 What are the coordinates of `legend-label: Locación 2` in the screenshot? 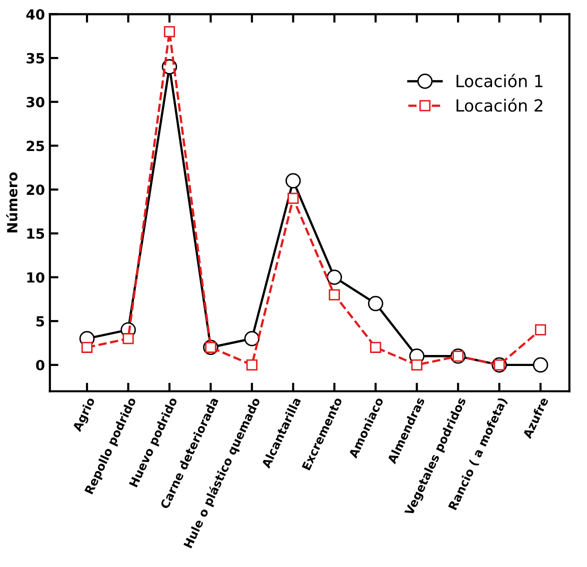 It's located at (499, 105).